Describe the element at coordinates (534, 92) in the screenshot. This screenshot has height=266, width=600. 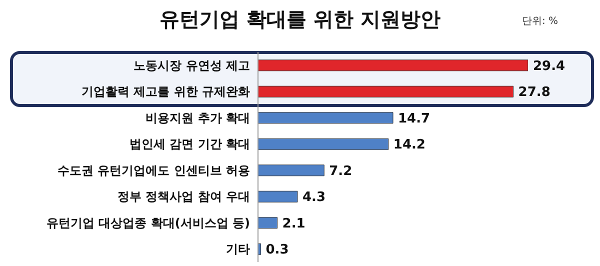
I see `data-label: 27.8` at that location.